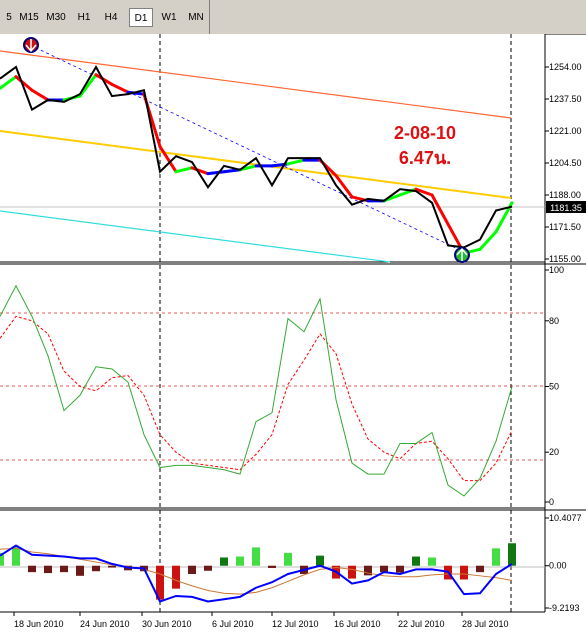  Describe the element at coordinates (565, 259) in the screenshot. I see `price-tick-label: 1155.00` at that location.